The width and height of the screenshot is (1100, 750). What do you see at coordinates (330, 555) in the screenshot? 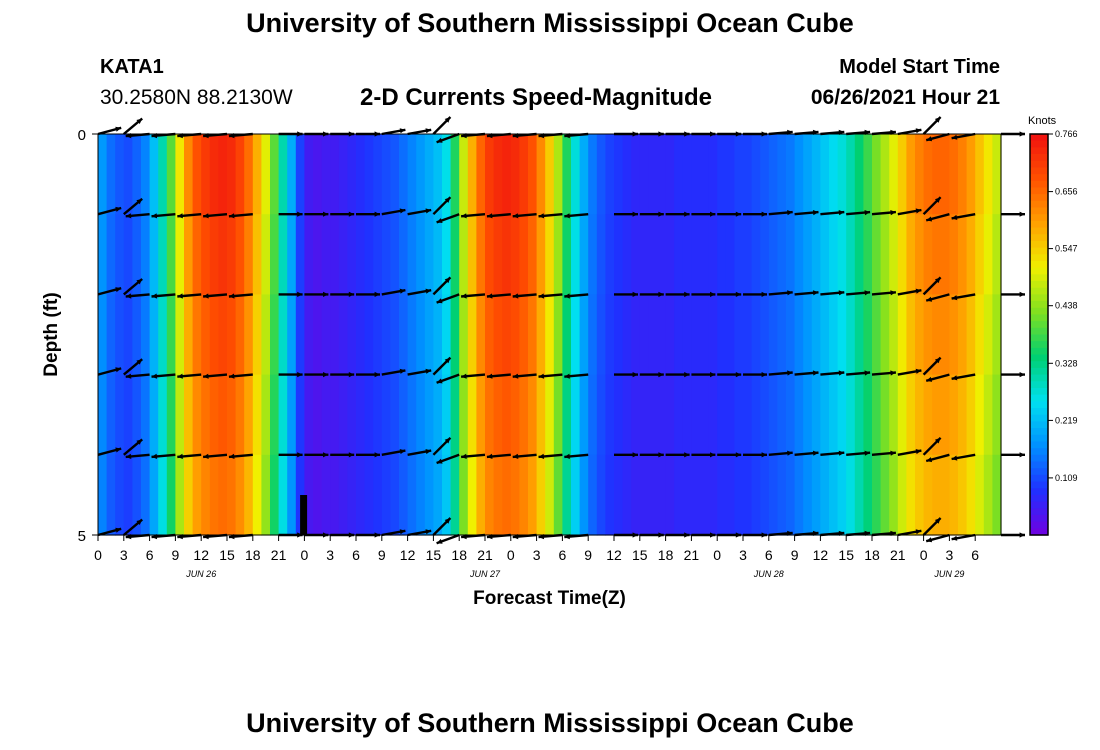
I see `x-tick-label: 3` at bounding box center [330, 555].